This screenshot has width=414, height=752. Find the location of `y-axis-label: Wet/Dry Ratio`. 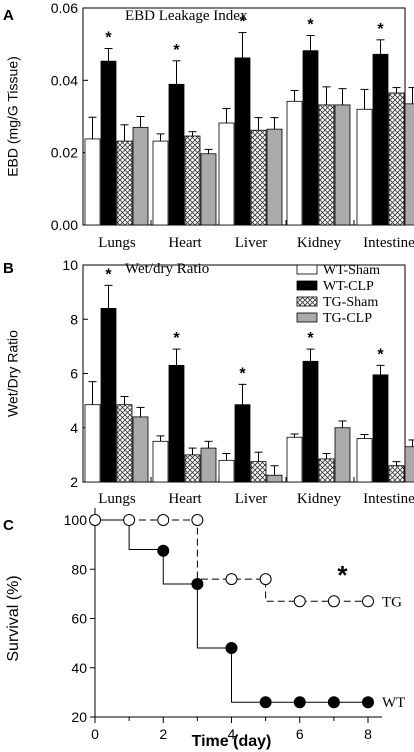

y-axis-label: Wet/Dry Ratio is located at coordinates (13, 373).